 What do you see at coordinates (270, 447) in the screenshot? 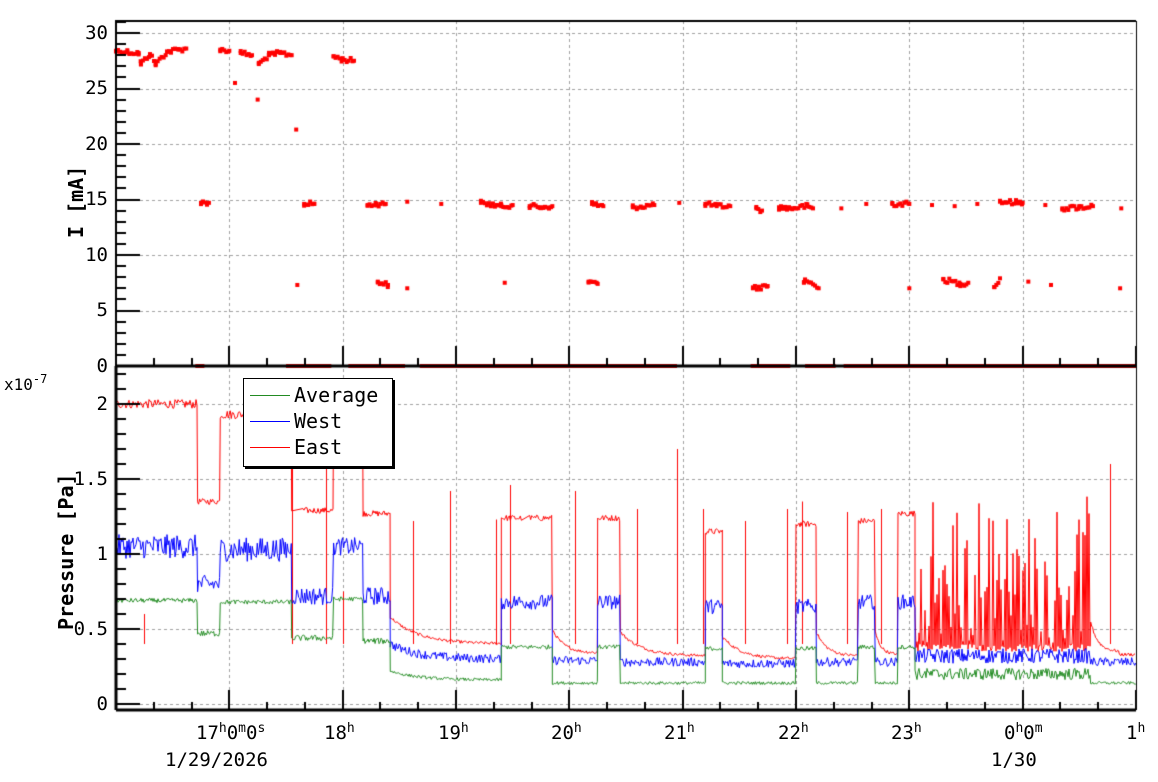
I see `east-line-swatch` at bounding box center [270, 447].